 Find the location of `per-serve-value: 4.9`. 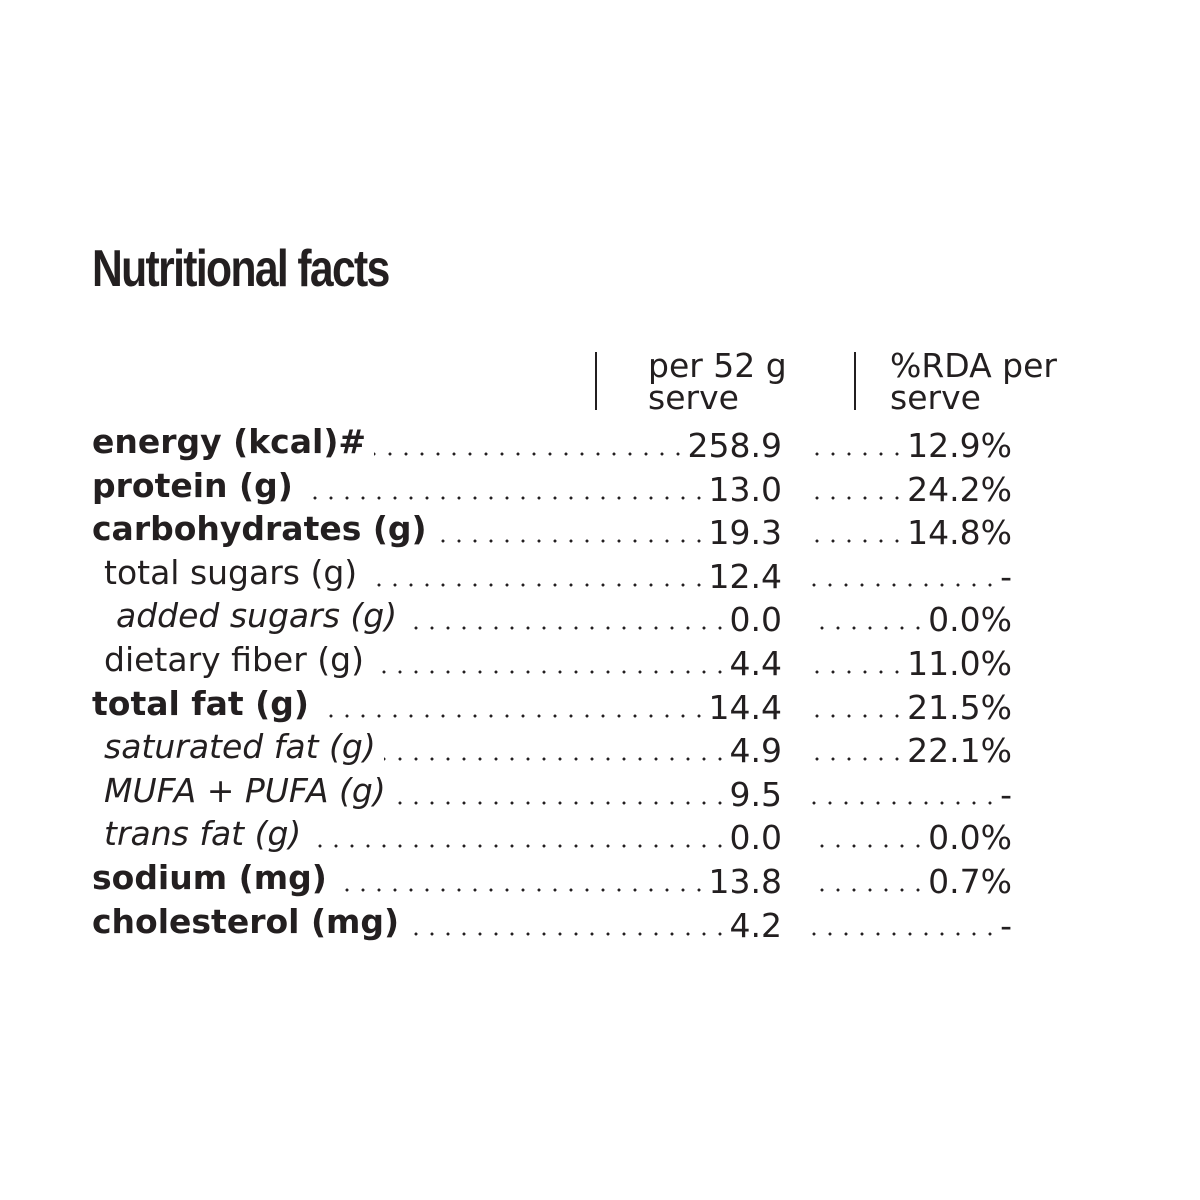

per-serve-value: 4.9 is located at coordinates (755, 750).